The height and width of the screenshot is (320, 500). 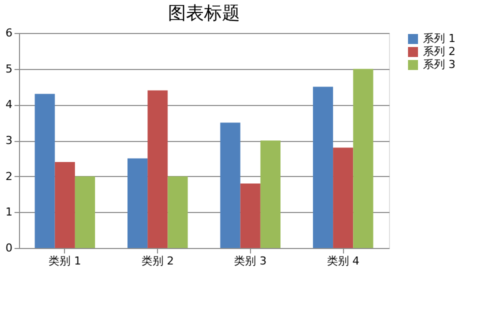 What do you see at coordinates (9, 212) in the screenshot?
I see `y-tick-label: 1` at bounding box center [9, 212].